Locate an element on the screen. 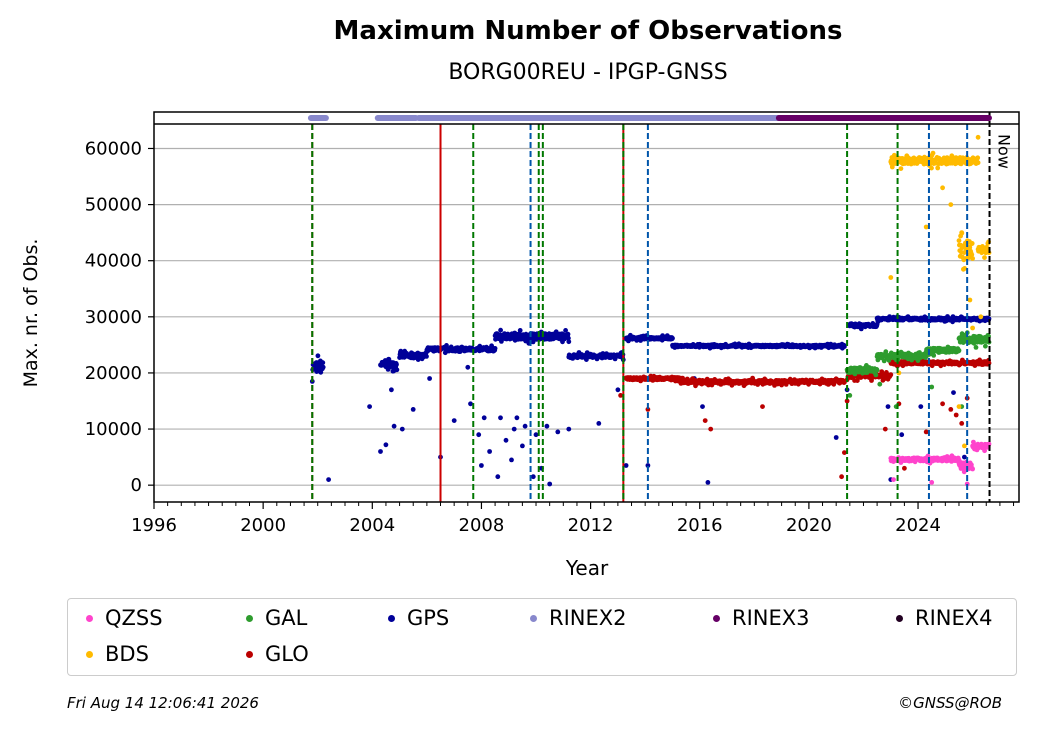  series-bds is located at coordinates (940, 291).